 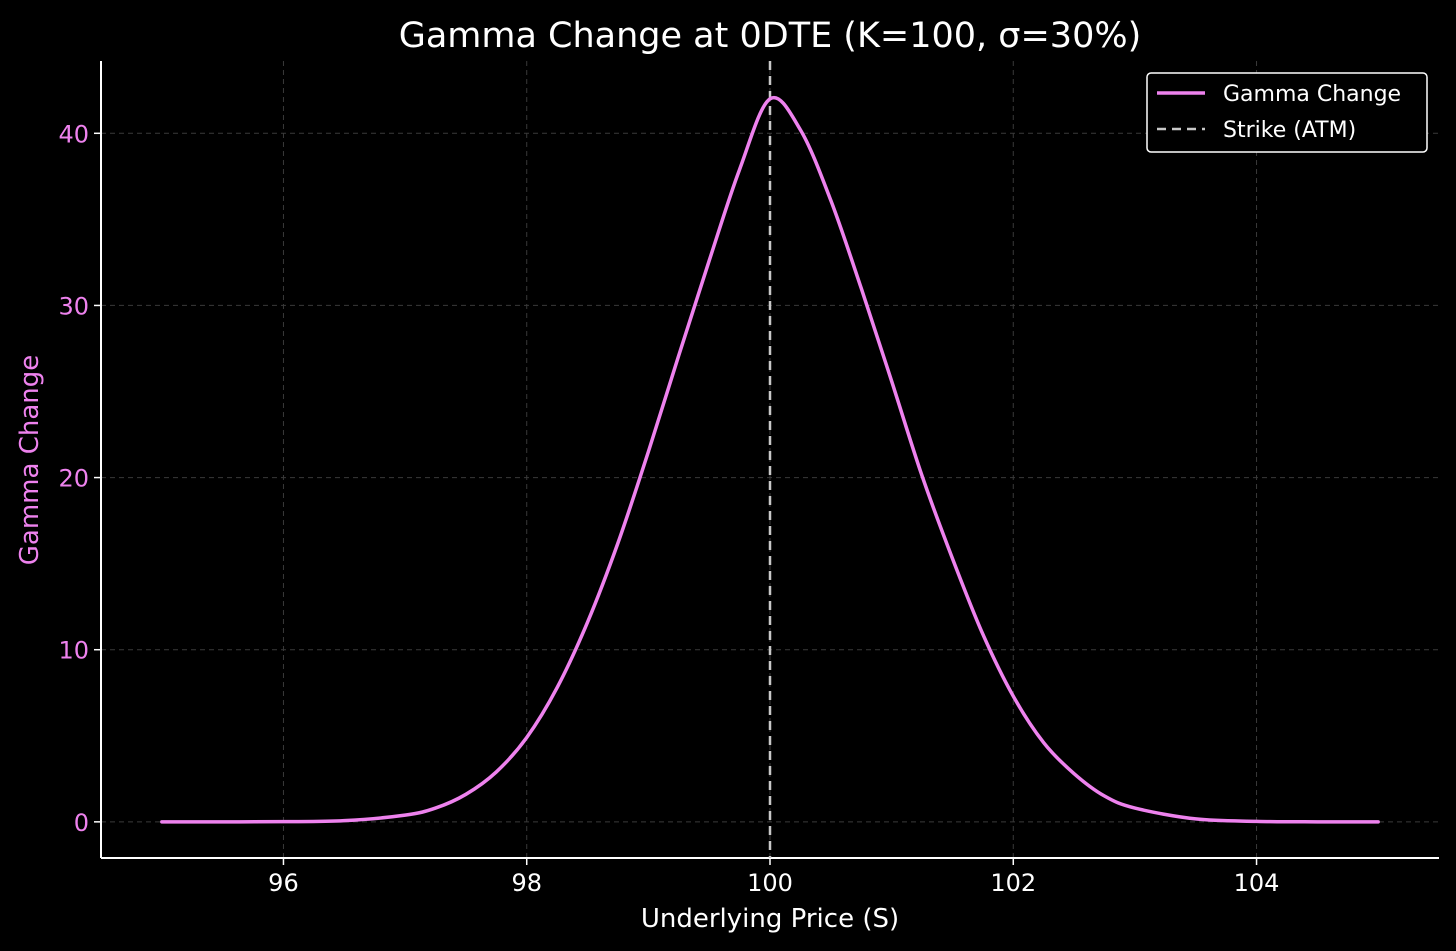 I want to click on legend-box, so click(x=1287, y=112).